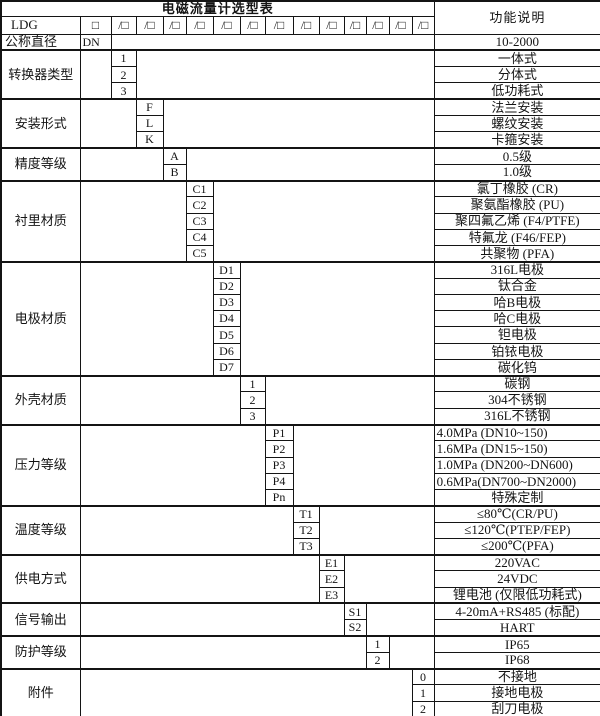  What do you see at coordinates (516, 221) in the screenshot?
I see `desc-cell: 聚四氟乙烯 (F4/PTFE)` at bounding box center [516, 221].